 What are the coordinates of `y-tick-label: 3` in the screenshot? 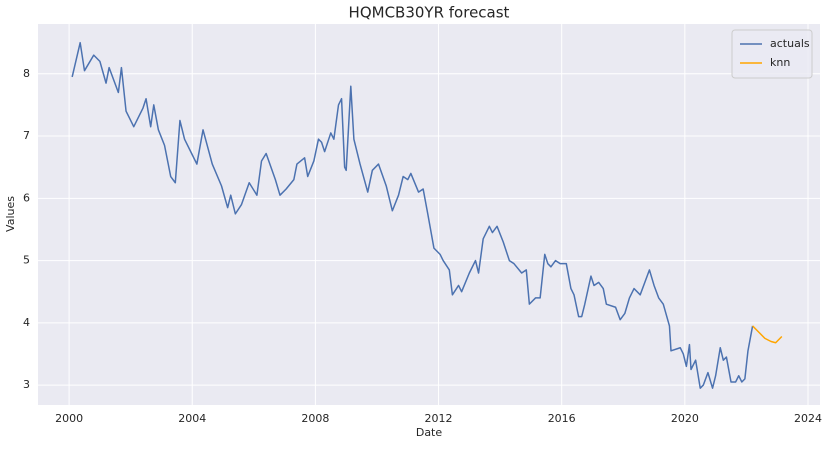 It's located at (26, 384).